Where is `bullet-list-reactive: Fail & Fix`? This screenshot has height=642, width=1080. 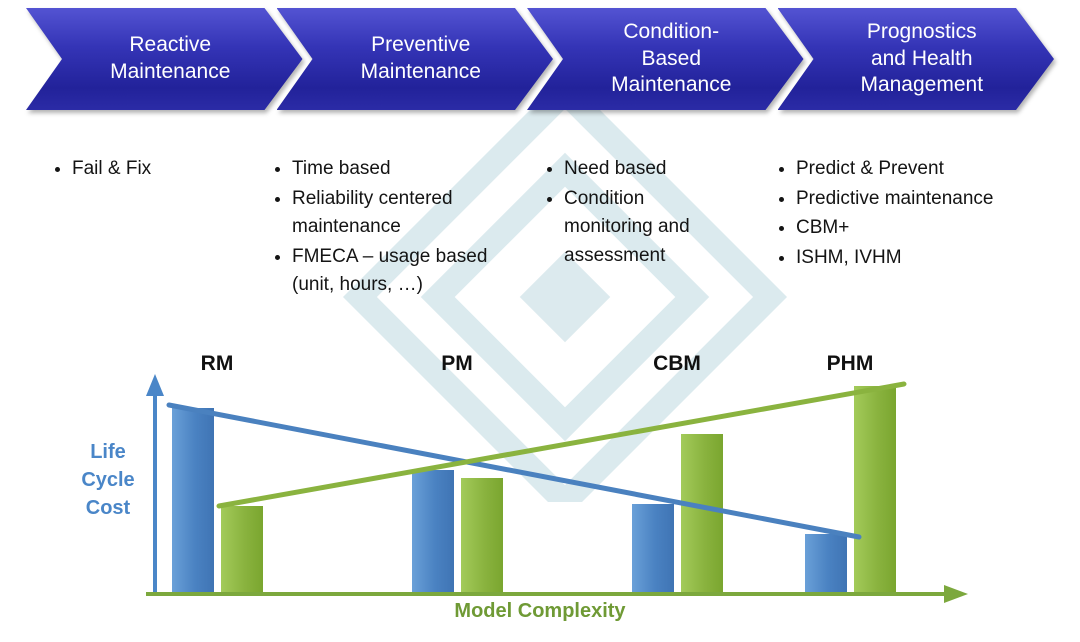 bullet-list-reactive: Fail & Fix is located at coordinates (143, 169).